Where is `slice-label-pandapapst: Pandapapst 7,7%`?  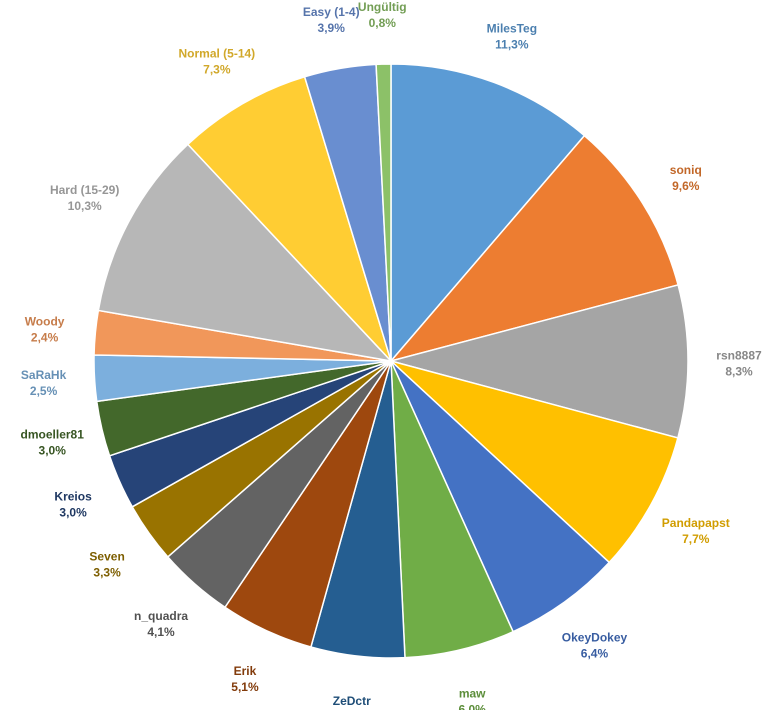 slice-label-pandapapst: Pandapapst 7,7% is located at coordinates (696, 531).